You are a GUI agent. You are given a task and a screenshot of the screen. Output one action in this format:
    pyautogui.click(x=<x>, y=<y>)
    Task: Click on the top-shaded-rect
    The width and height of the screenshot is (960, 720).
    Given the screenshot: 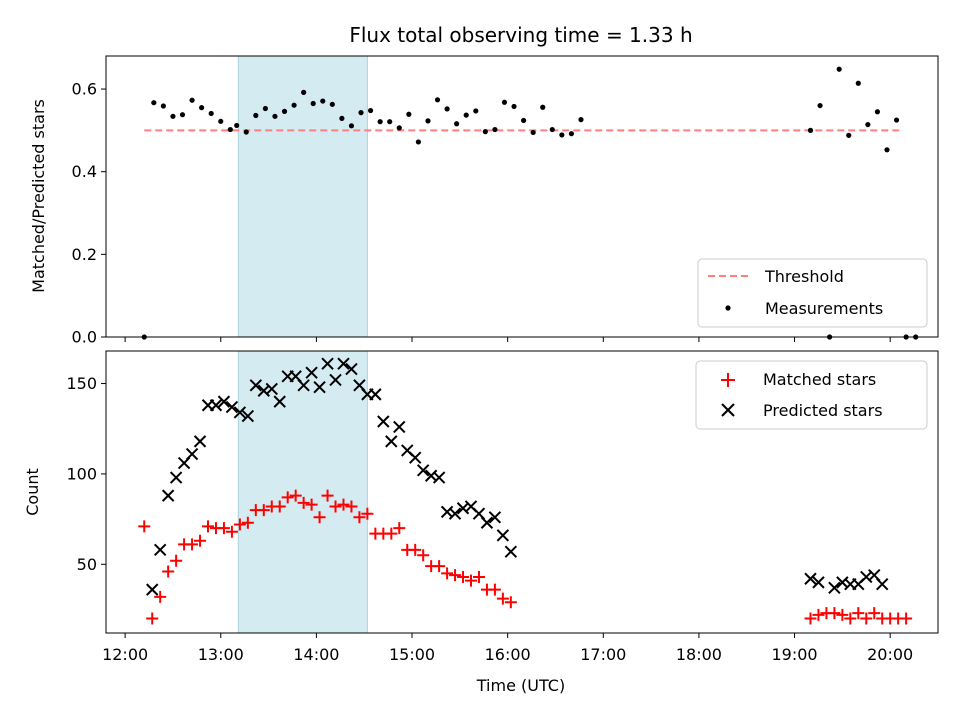 What is the action you would take?
    pyautogui.click(x=302, y=196)
    